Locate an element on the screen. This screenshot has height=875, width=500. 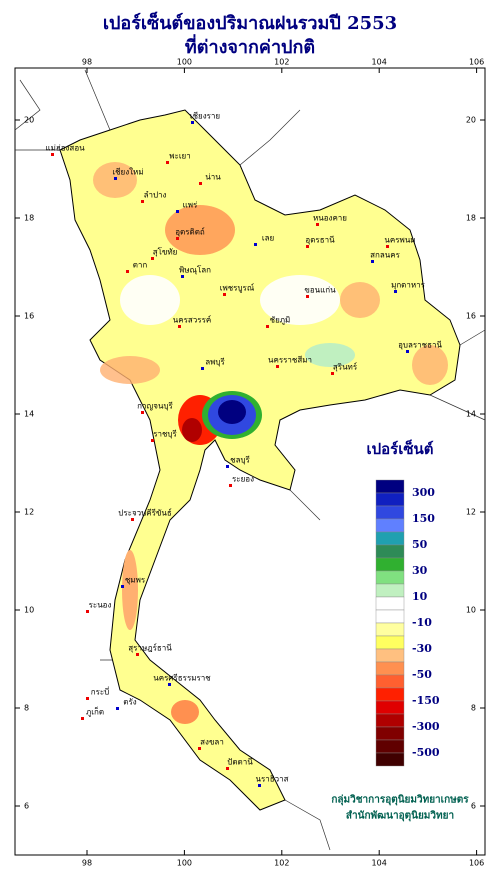
province-label: ประจวบคีรีขันธ์ is located at coordinates (145, 513).